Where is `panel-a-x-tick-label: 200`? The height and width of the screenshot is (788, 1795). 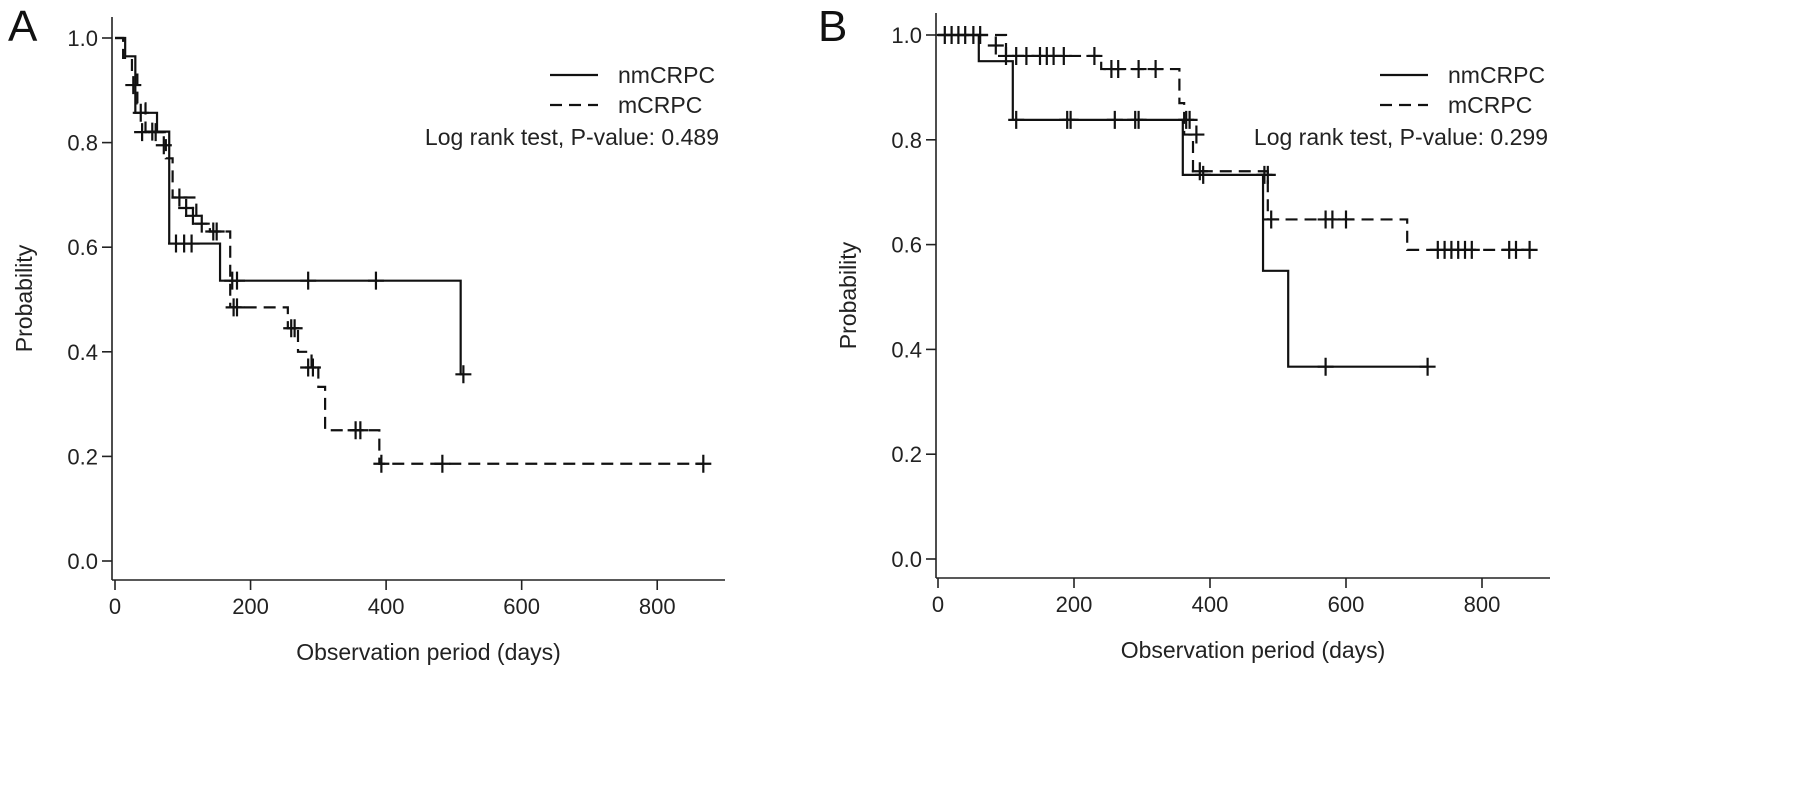 panel-a-x-tick-label: 200 is located at coordinates (250, 606).